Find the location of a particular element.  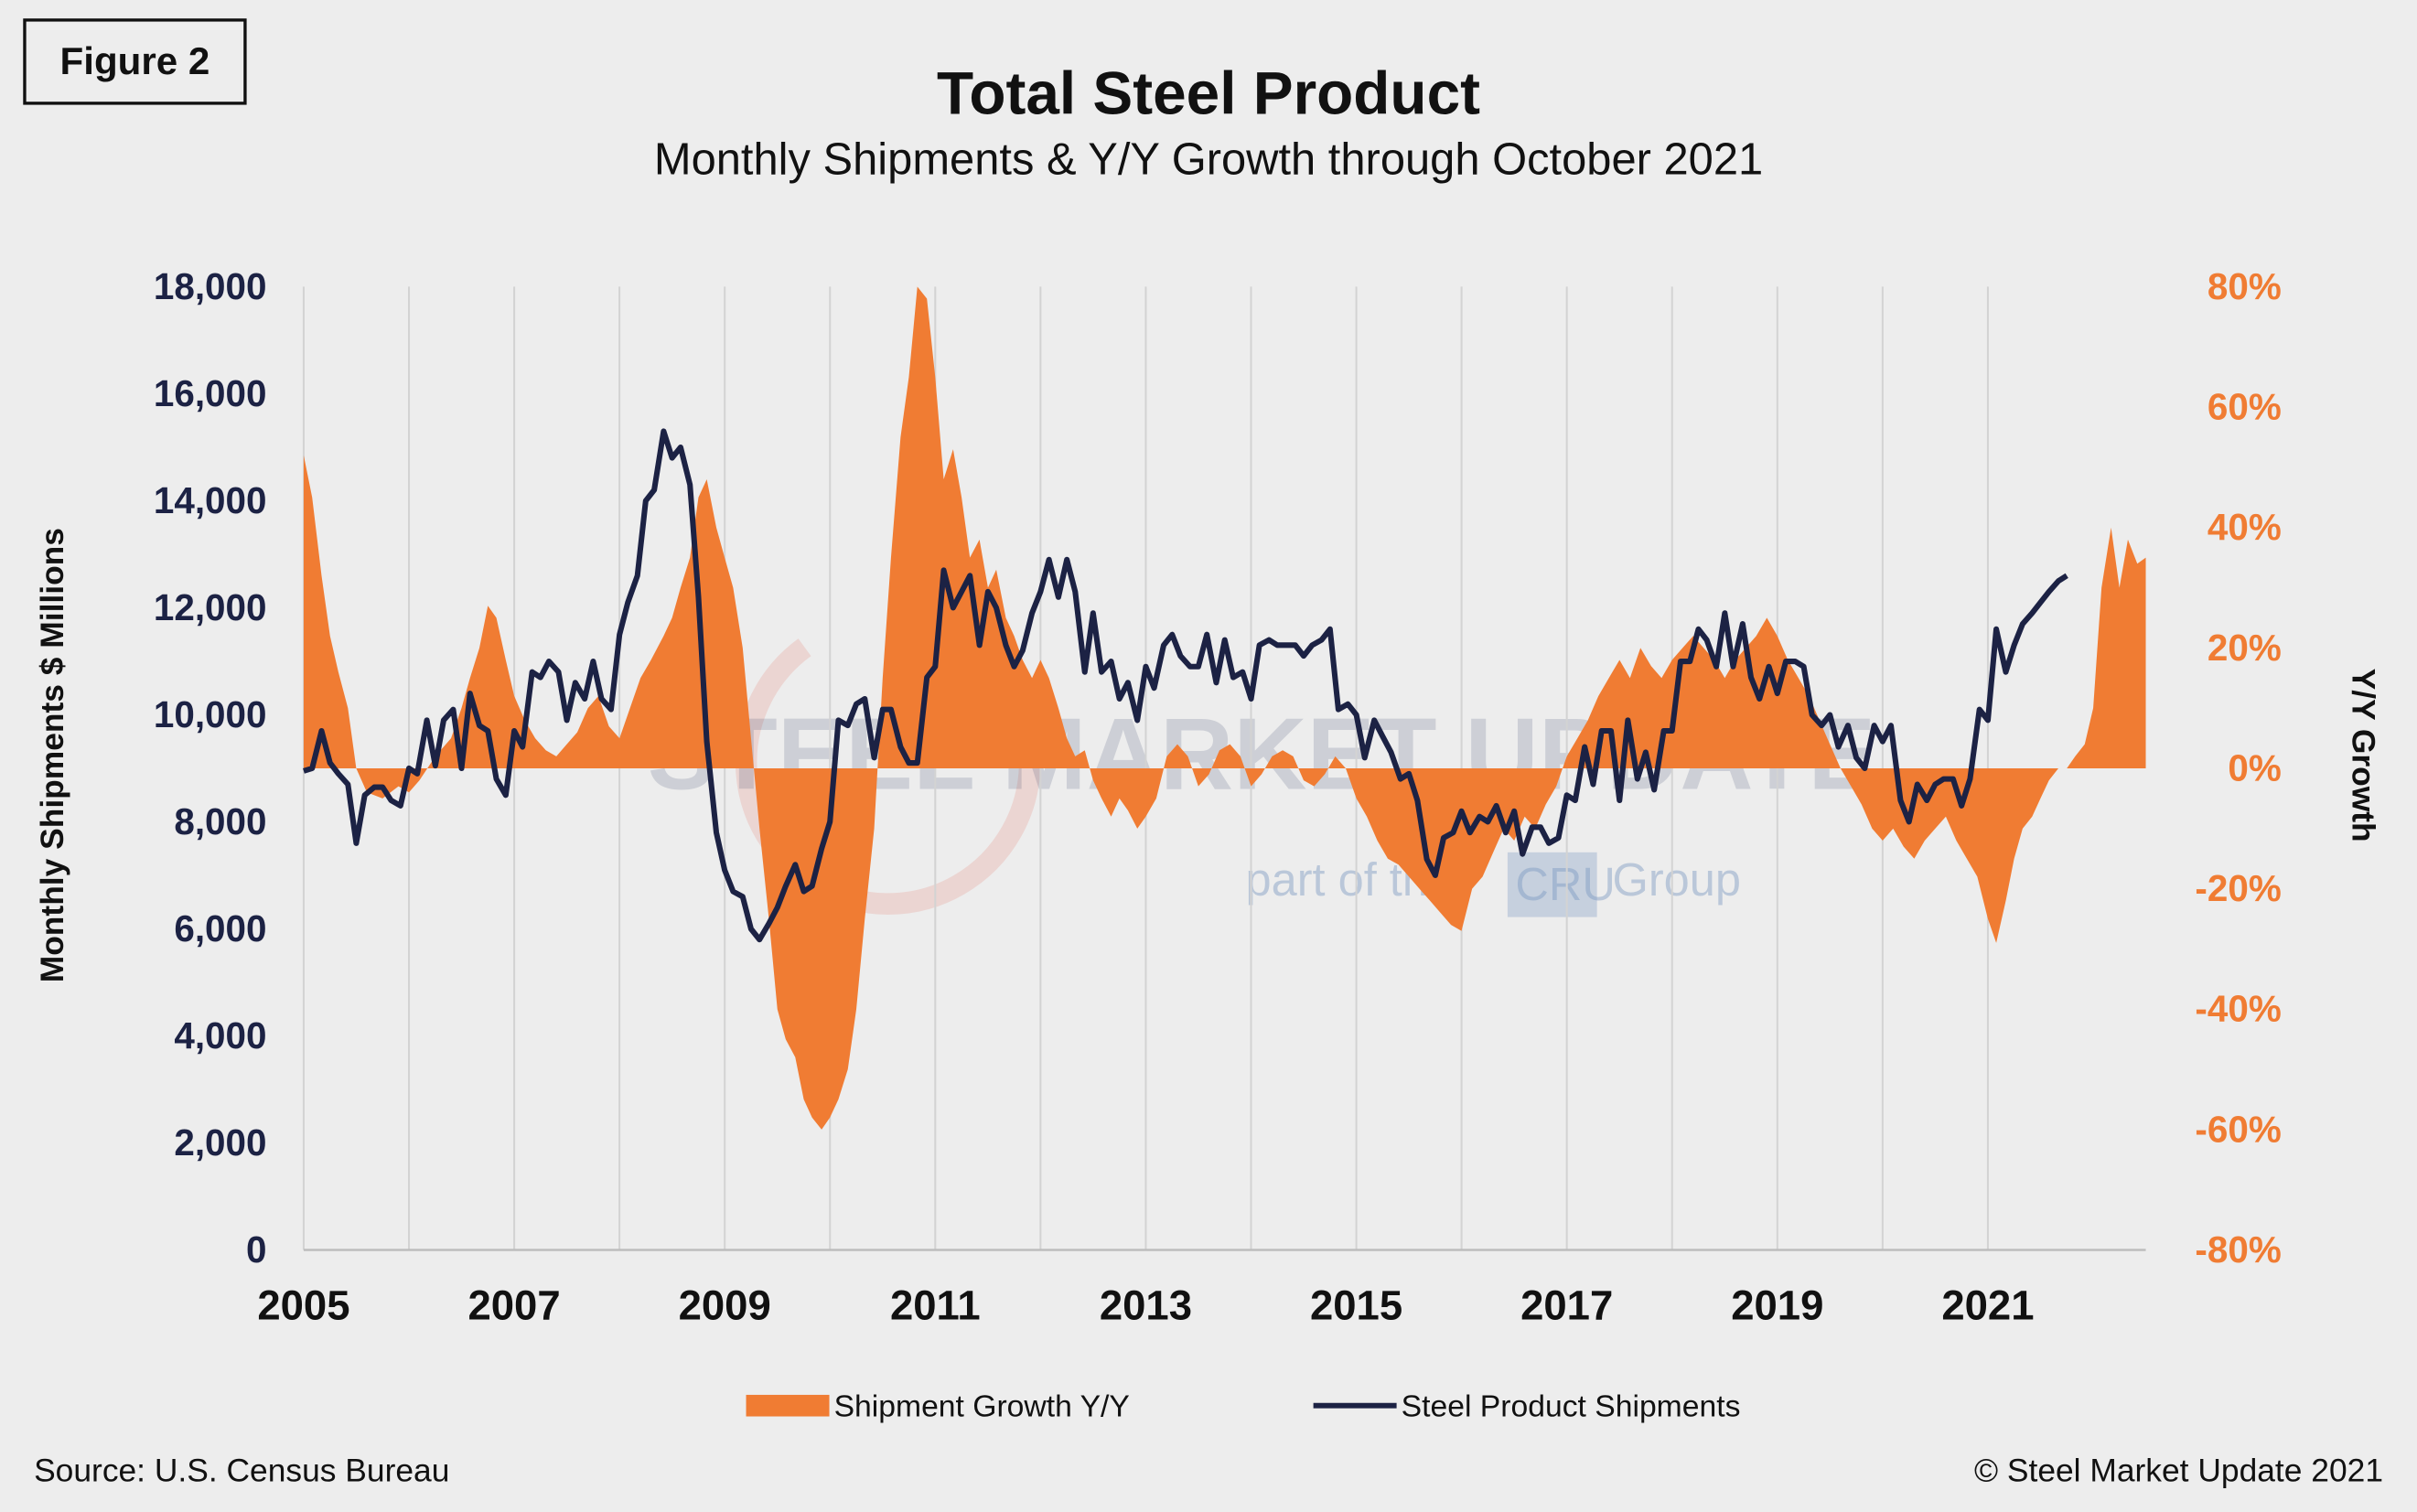

y-tick-label-left: 16,000 is located at coordinates (211, 393).